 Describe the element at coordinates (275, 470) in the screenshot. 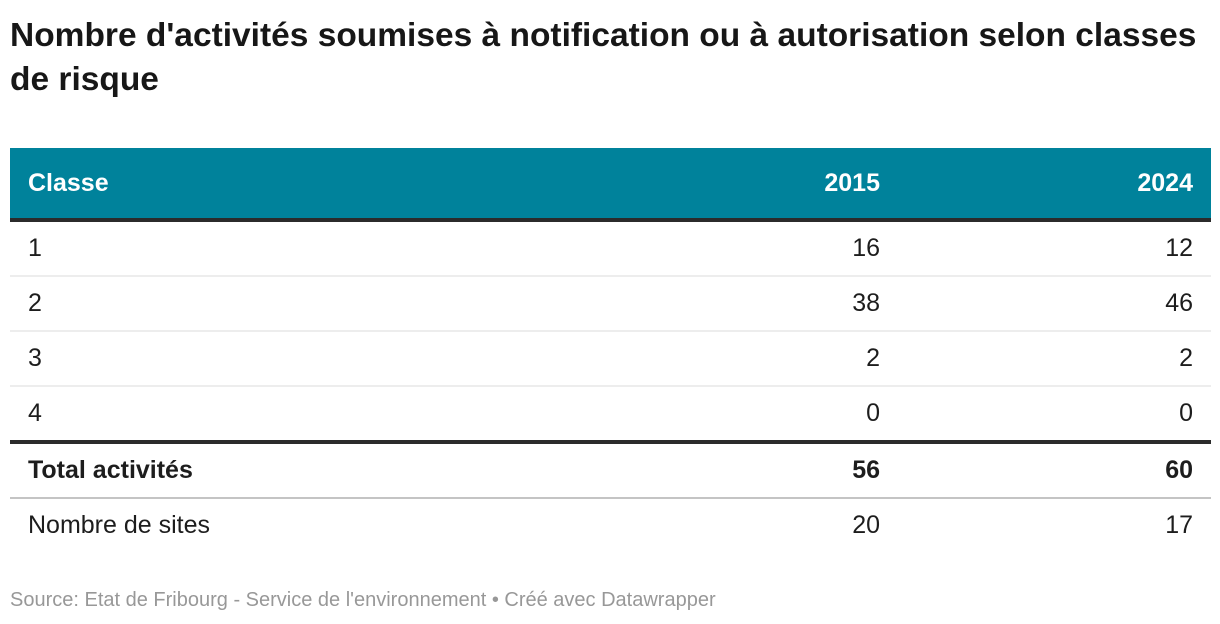

I see `row-label: Total activités` at that location.